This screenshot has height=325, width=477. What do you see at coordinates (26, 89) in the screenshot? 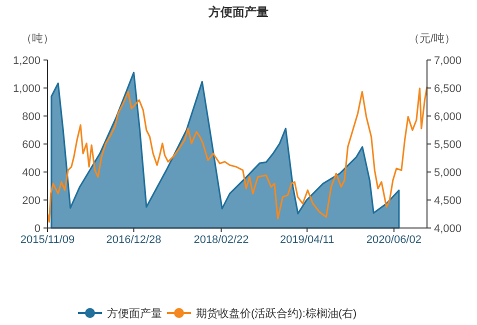
I see `y-tick-label: 1,000` at bounding box center [26, 89].